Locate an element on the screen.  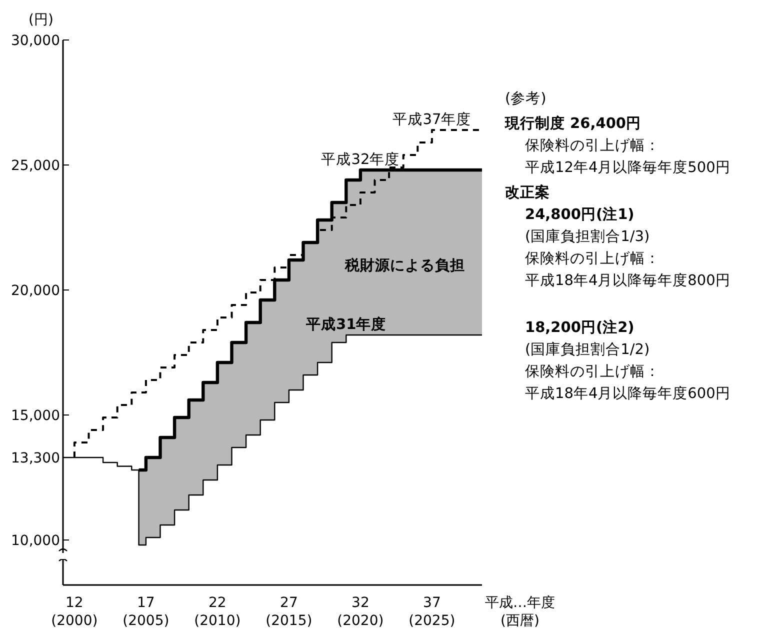
x2-tick-label: (2000) is located at coordinates (74, 621).